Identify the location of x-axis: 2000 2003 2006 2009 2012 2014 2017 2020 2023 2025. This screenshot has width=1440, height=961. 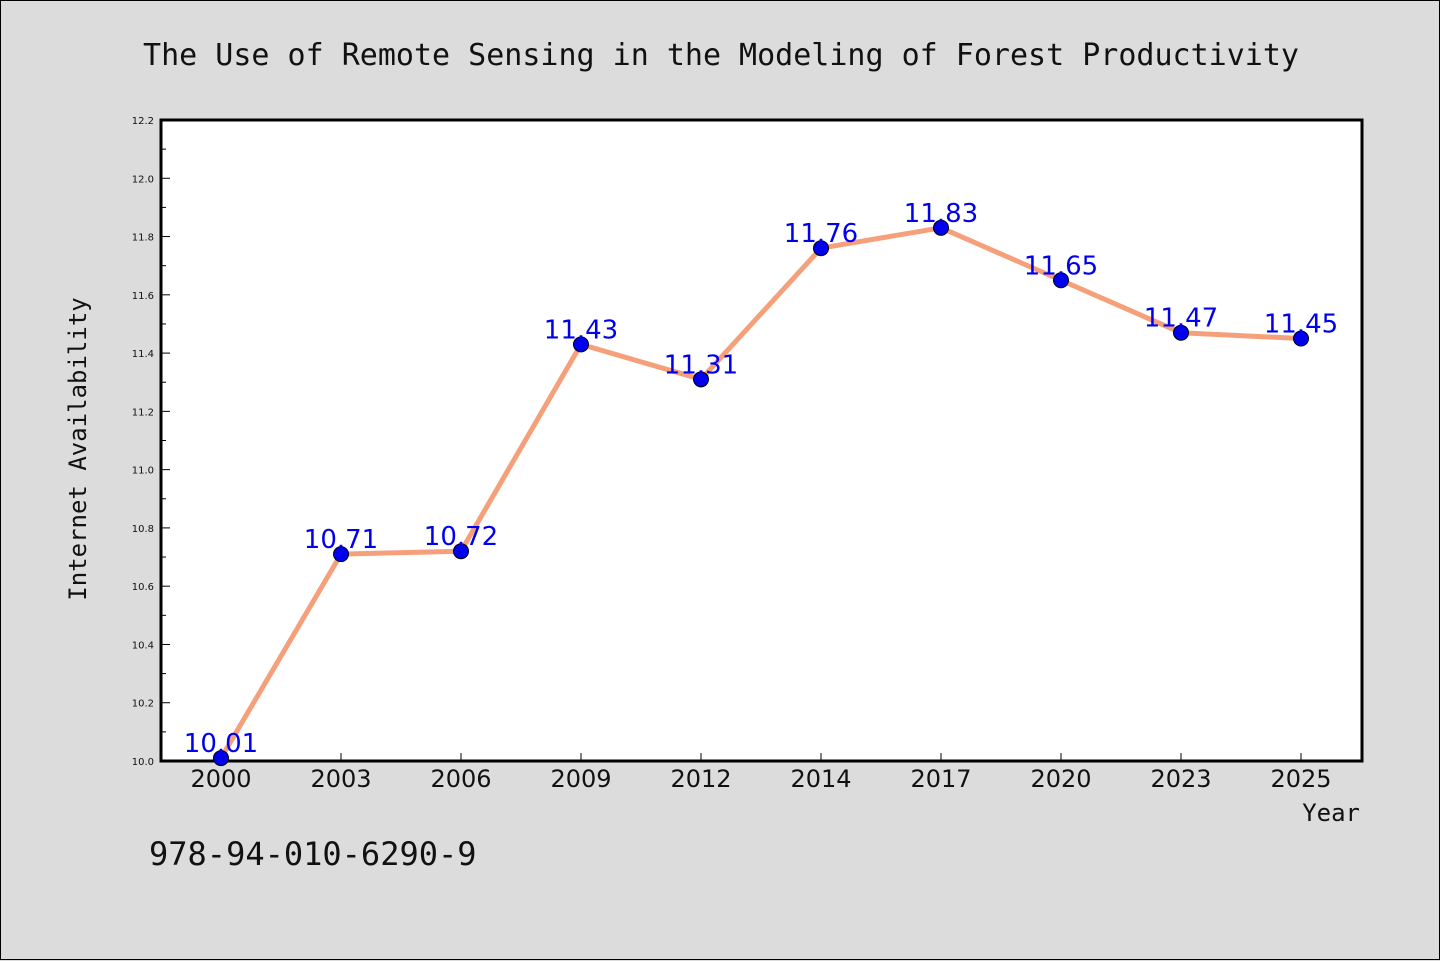
(761, 773).